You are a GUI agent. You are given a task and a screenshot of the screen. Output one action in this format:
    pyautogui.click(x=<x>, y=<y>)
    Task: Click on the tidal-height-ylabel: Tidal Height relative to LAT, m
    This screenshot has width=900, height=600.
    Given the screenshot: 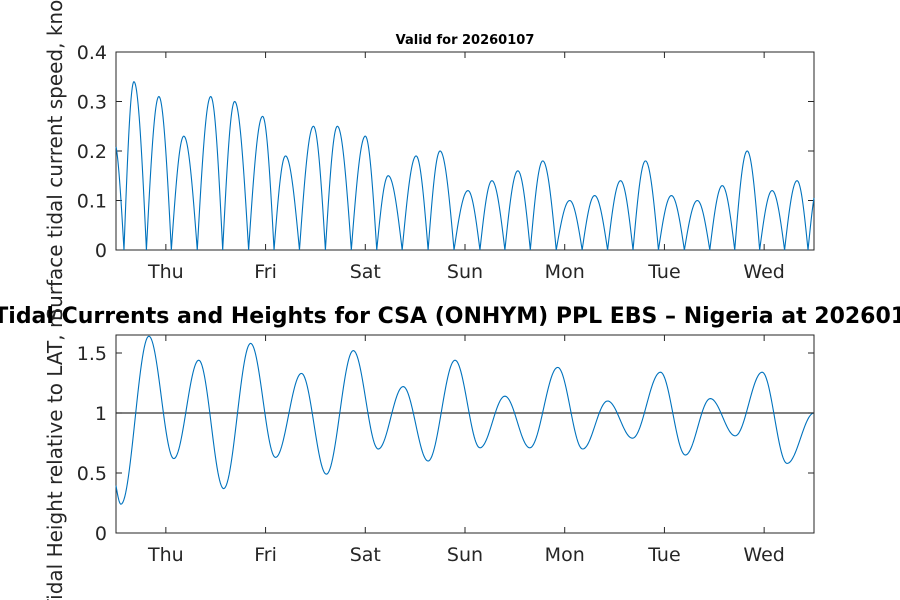 What is the action you would take?
    pyautogui.click(x=55, y=454)
    